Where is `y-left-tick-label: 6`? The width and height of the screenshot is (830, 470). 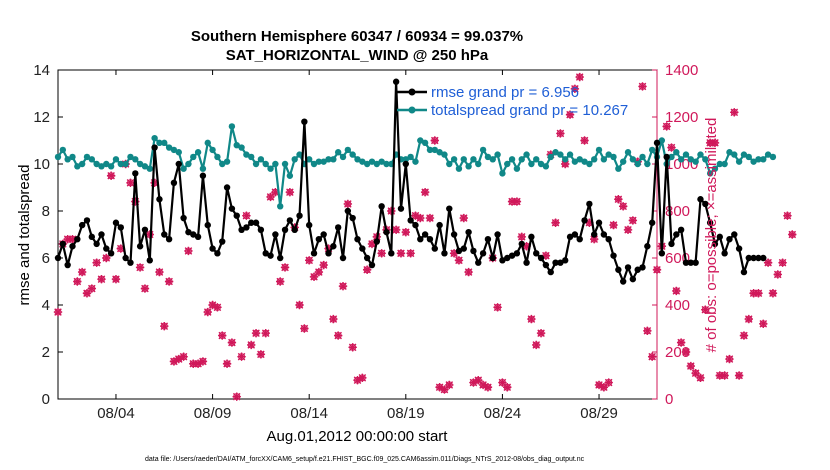 y-left-tick-label: 6 is located at coordinates (46, 258).